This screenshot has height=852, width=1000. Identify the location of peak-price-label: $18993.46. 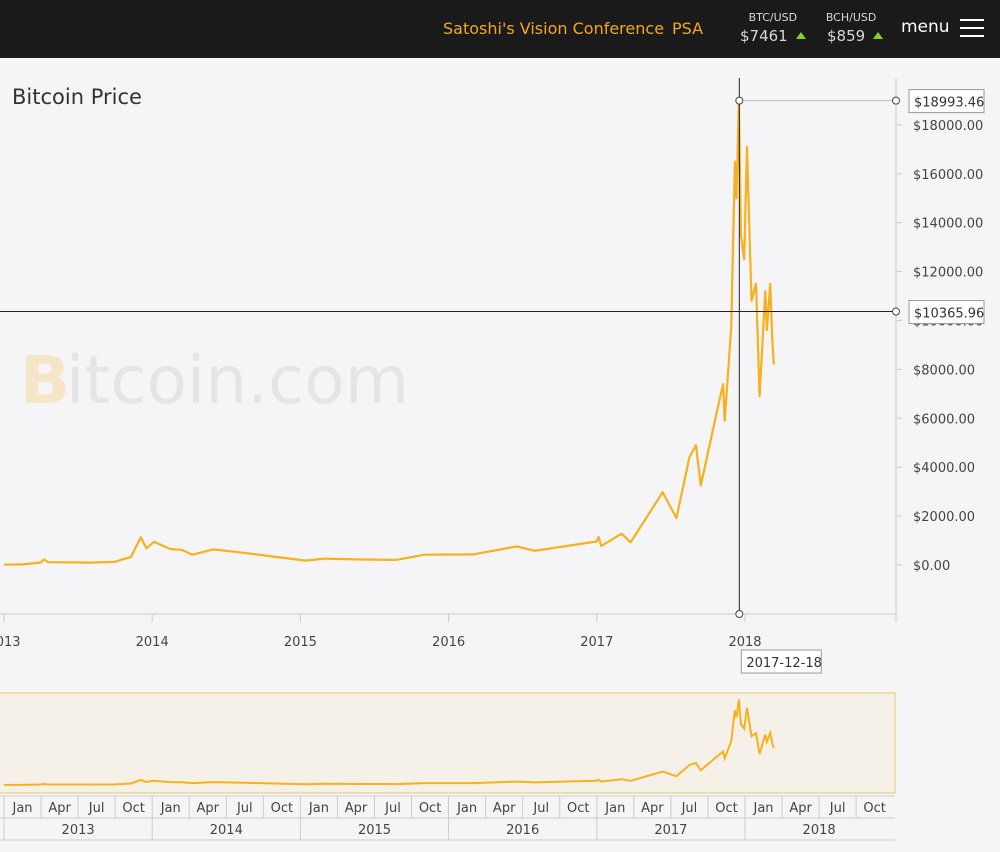
(946, 101).